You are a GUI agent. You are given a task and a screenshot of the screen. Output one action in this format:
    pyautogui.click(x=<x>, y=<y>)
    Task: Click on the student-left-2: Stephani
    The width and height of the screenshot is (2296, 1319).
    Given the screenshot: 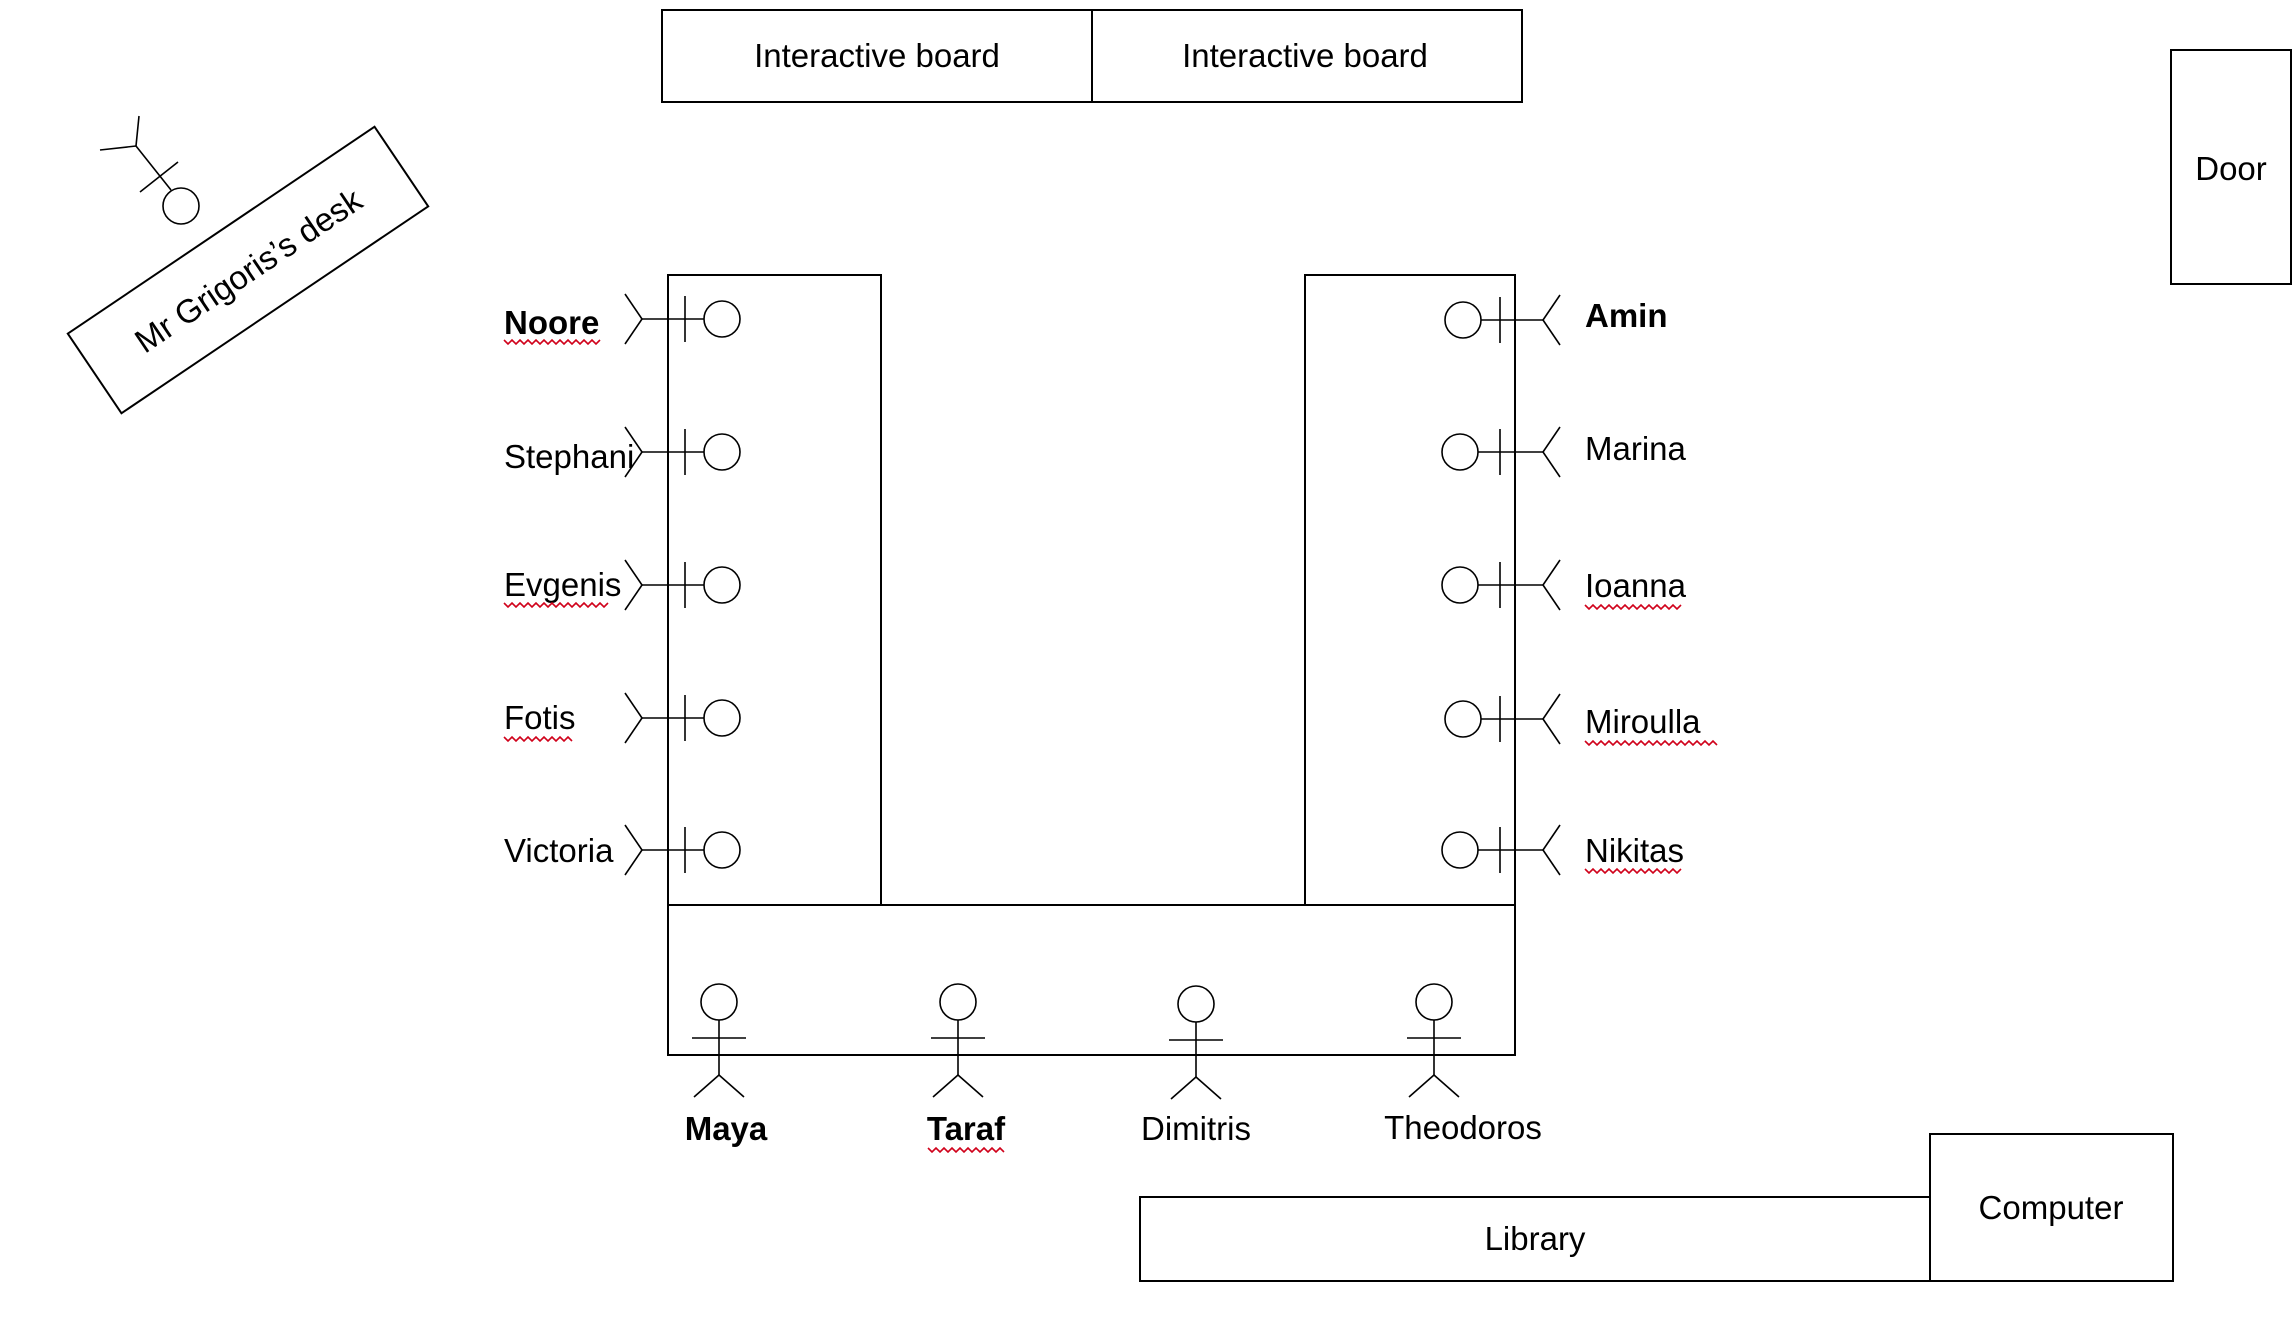 What is the action you would take?
    pyautogui.click(x=622, y=452)
    